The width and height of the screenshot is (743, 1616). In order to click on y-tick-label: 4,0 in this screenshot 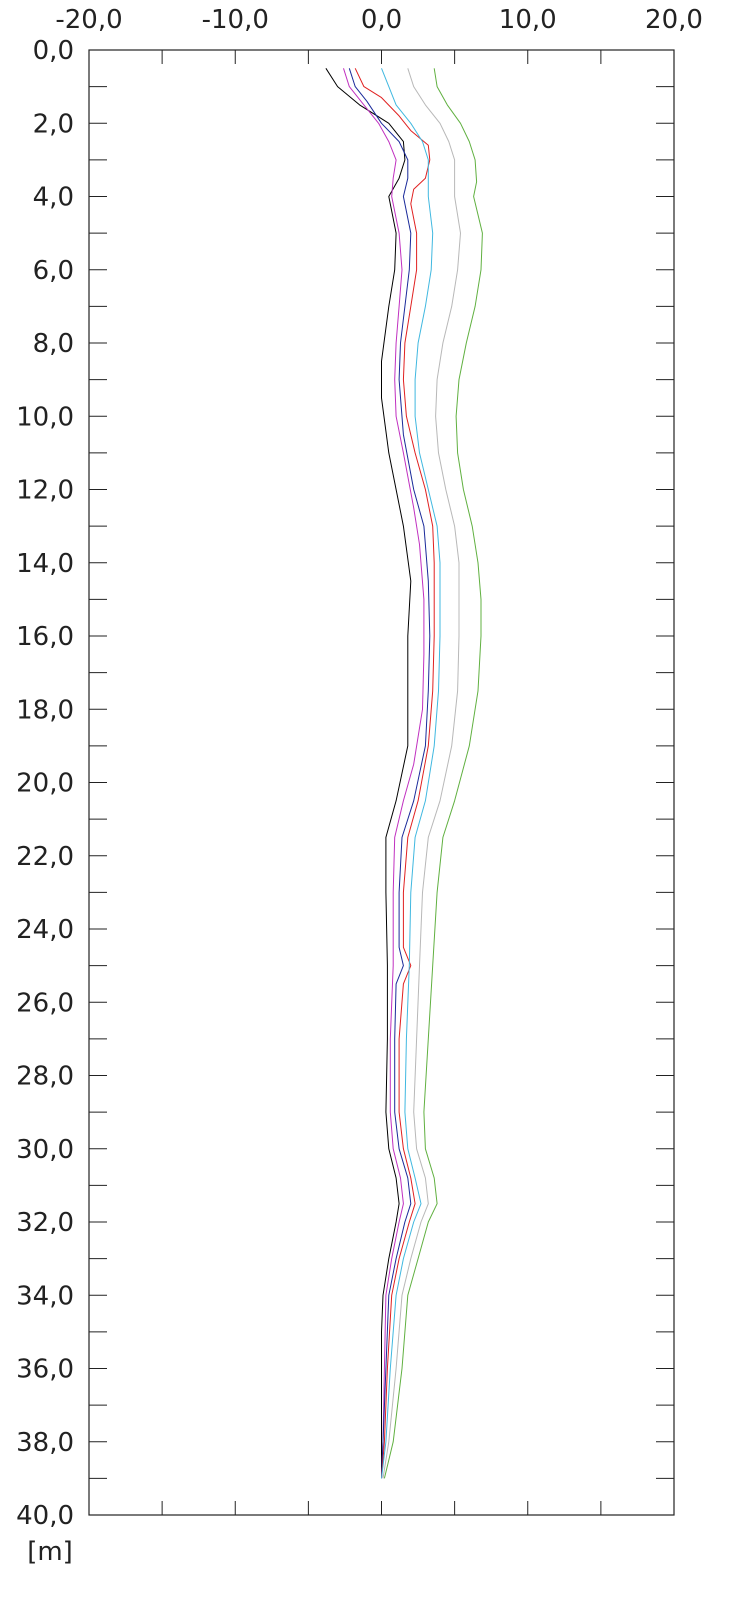, I will do `click(53, 198)`.